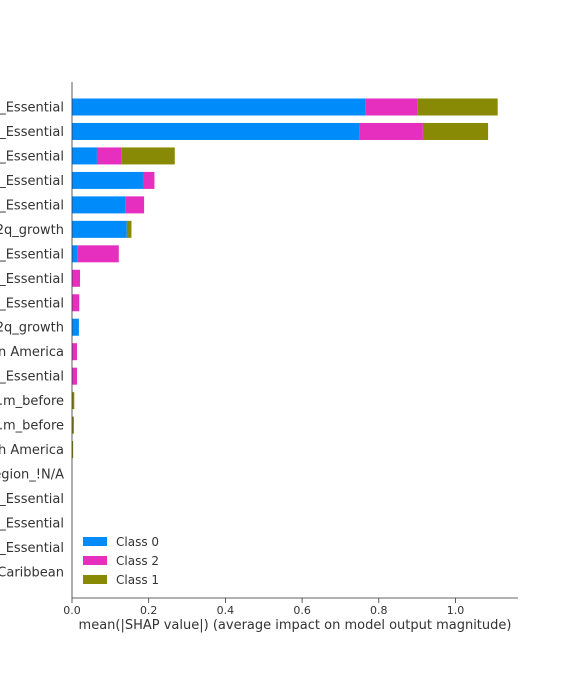 The height and width of the screenshot is (684, 576). I want to click on x-axis-ticks: 0.0 0.2 0.4 0.6 0.8 1.0, so click(263, 607).